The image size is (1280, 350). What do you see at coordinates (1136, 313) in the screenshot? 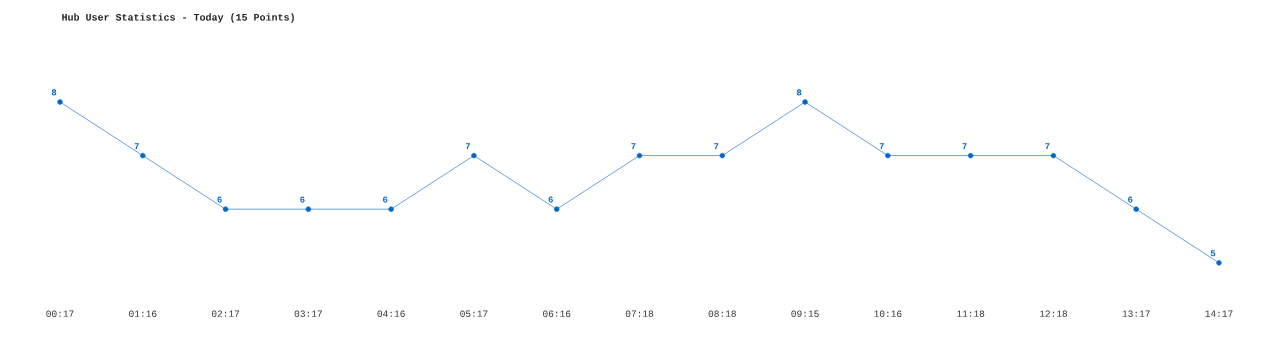
I see `x-tick-label: 13:17` at bounding box center [1136, 313].